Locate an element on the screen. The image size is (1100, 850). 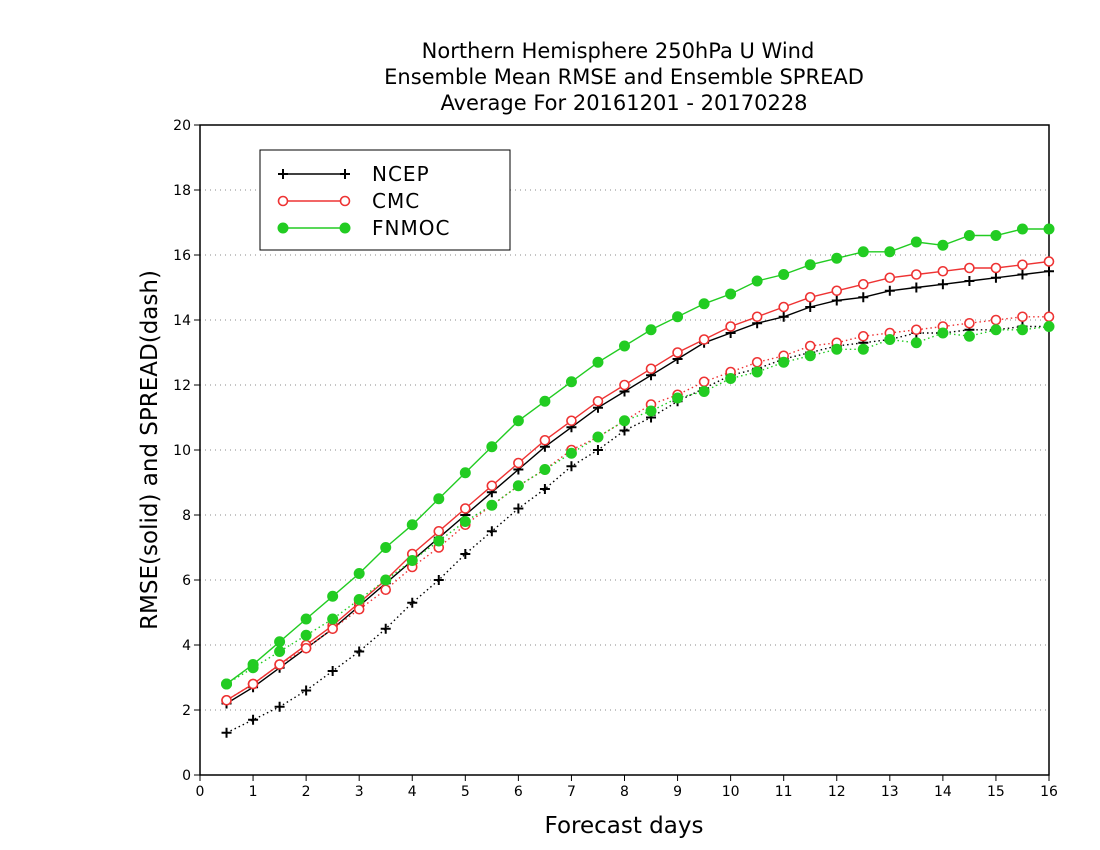
legend: NCEP CMC FNMOC is located at coordinates (385, 200).